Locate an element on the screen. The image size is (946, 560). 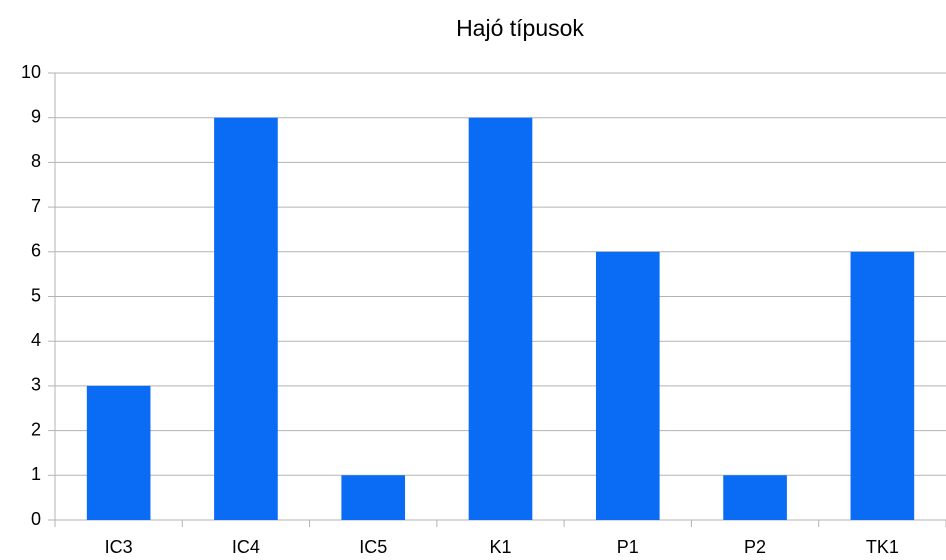
y-tick-label: 1 is located at coordinates (36, 474).